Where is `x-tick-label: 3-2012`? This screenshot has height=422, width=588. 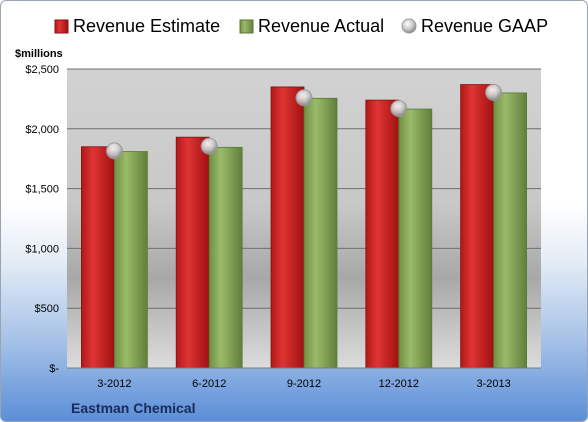
x-tick-label: 3-2012 is located at coordinates (114, 384).